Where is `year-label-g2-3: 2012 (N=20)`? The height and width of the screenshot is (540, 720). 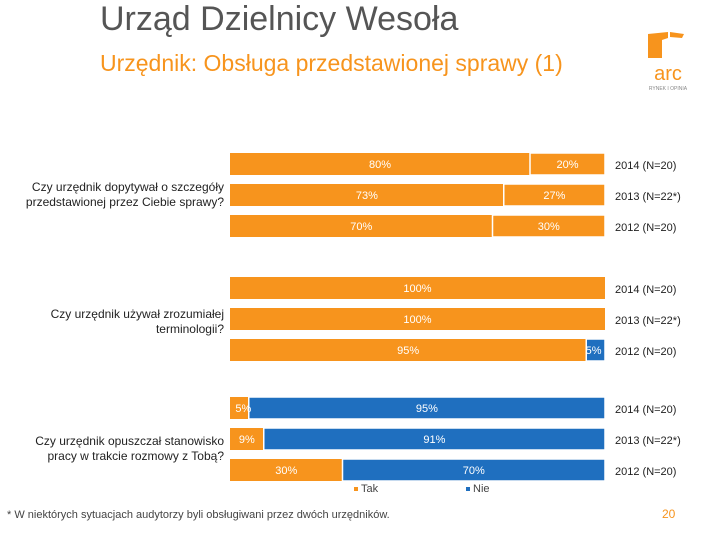
year-label-g2-3: 2012 (N=20) is located at coordinates (645, 352).